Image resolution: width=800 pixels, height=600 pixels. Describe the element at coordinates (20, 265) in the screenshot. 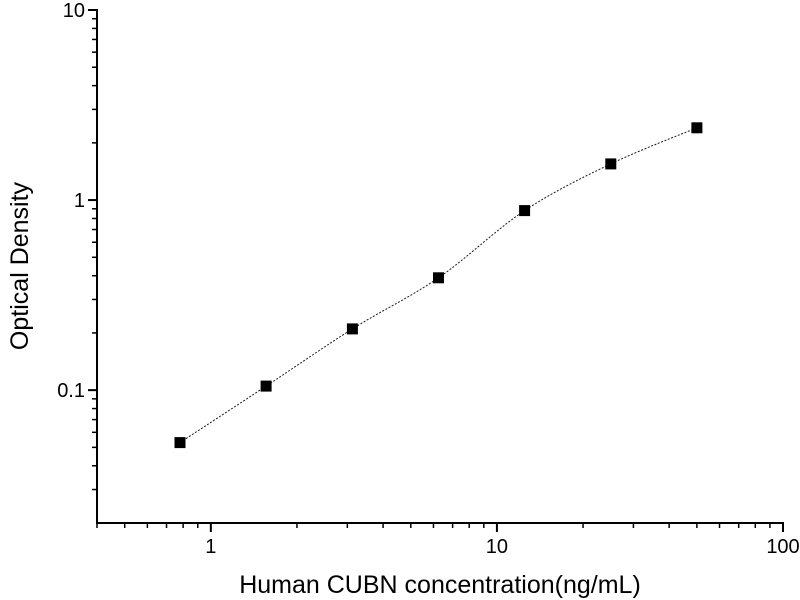

I see `y-axis-title: Optical Density` at that location.